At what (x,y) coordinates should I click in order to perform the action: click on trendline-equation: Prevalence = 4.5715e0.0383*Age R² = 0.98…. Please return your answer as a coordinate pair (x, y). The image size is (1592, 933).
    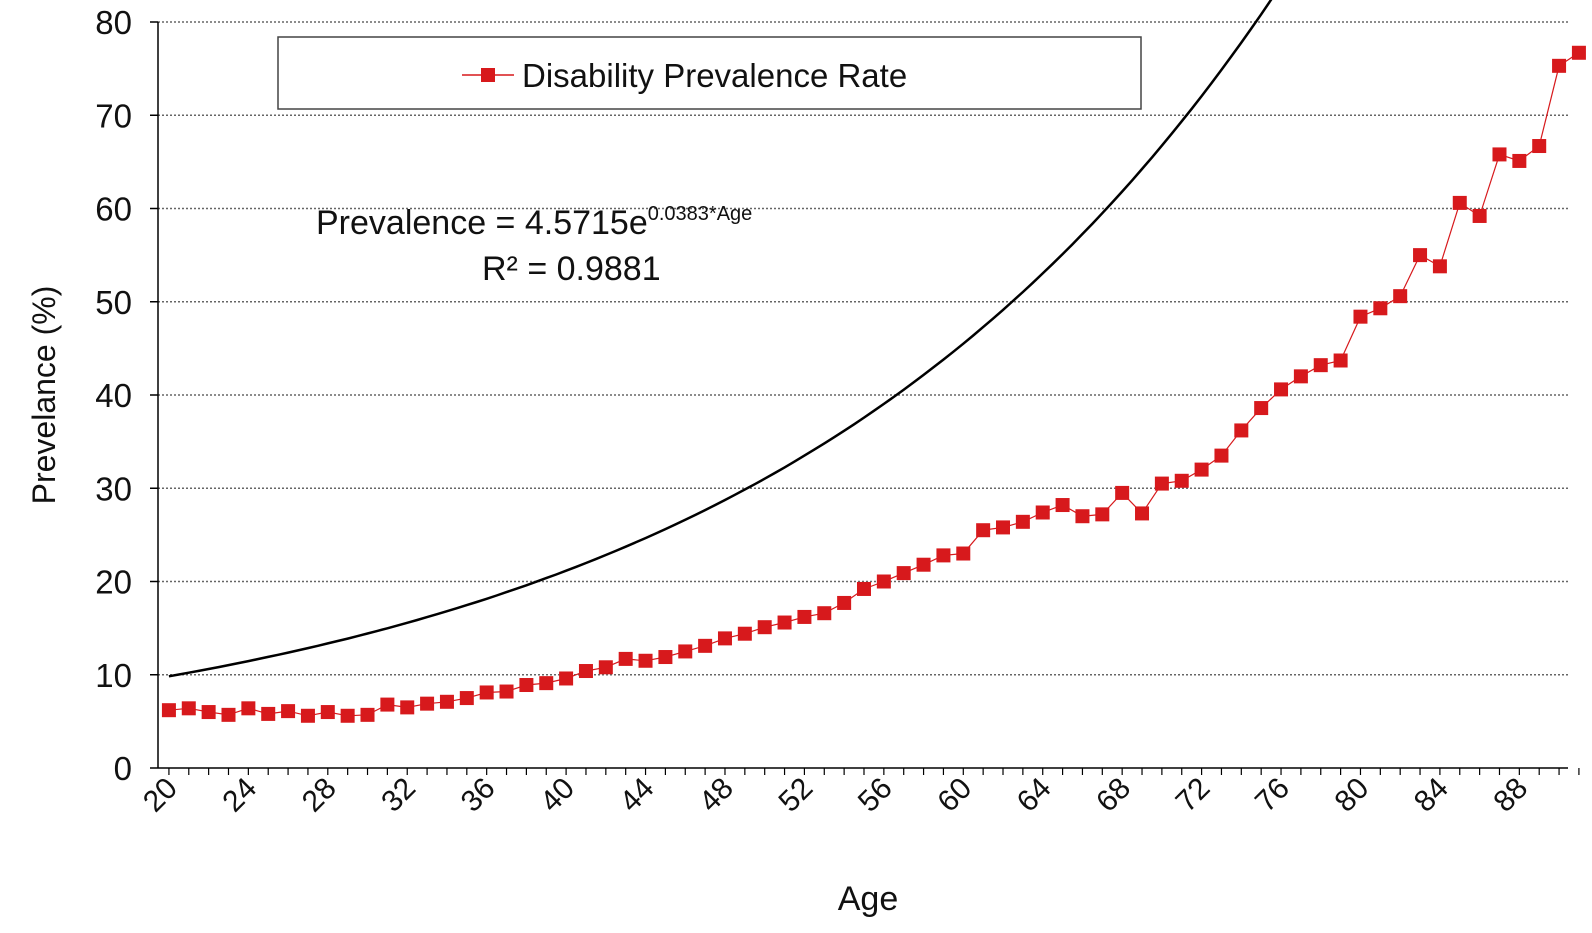
    Looking at the image, I should click on (534, 245).